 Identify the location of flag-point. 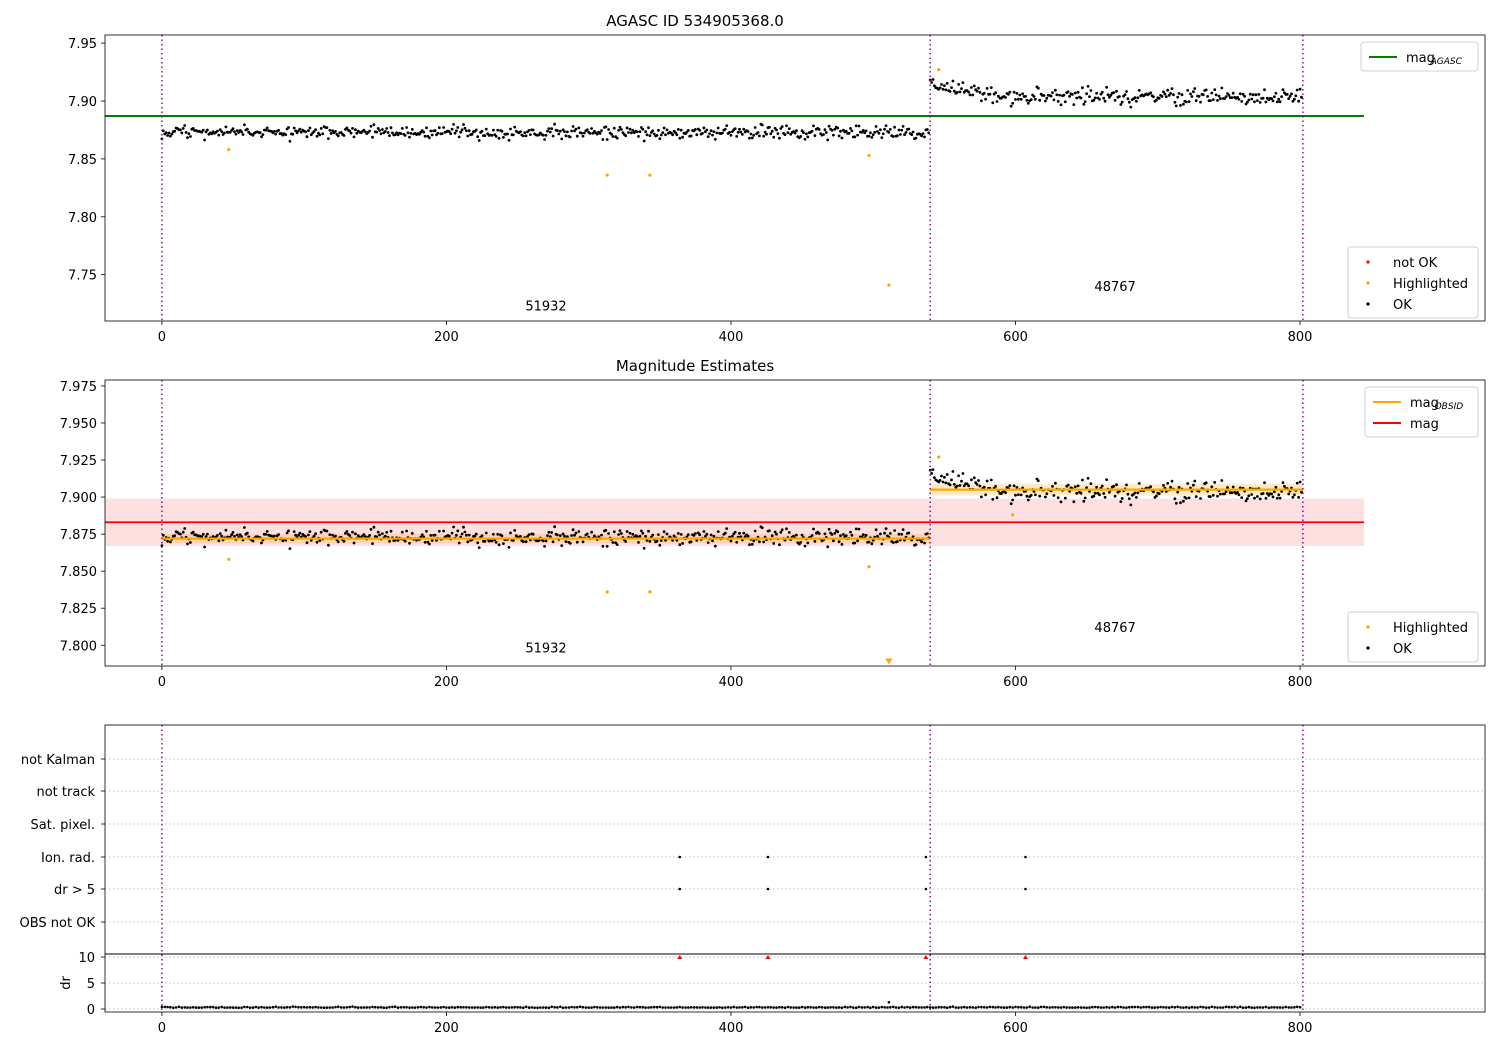
(680, 857).